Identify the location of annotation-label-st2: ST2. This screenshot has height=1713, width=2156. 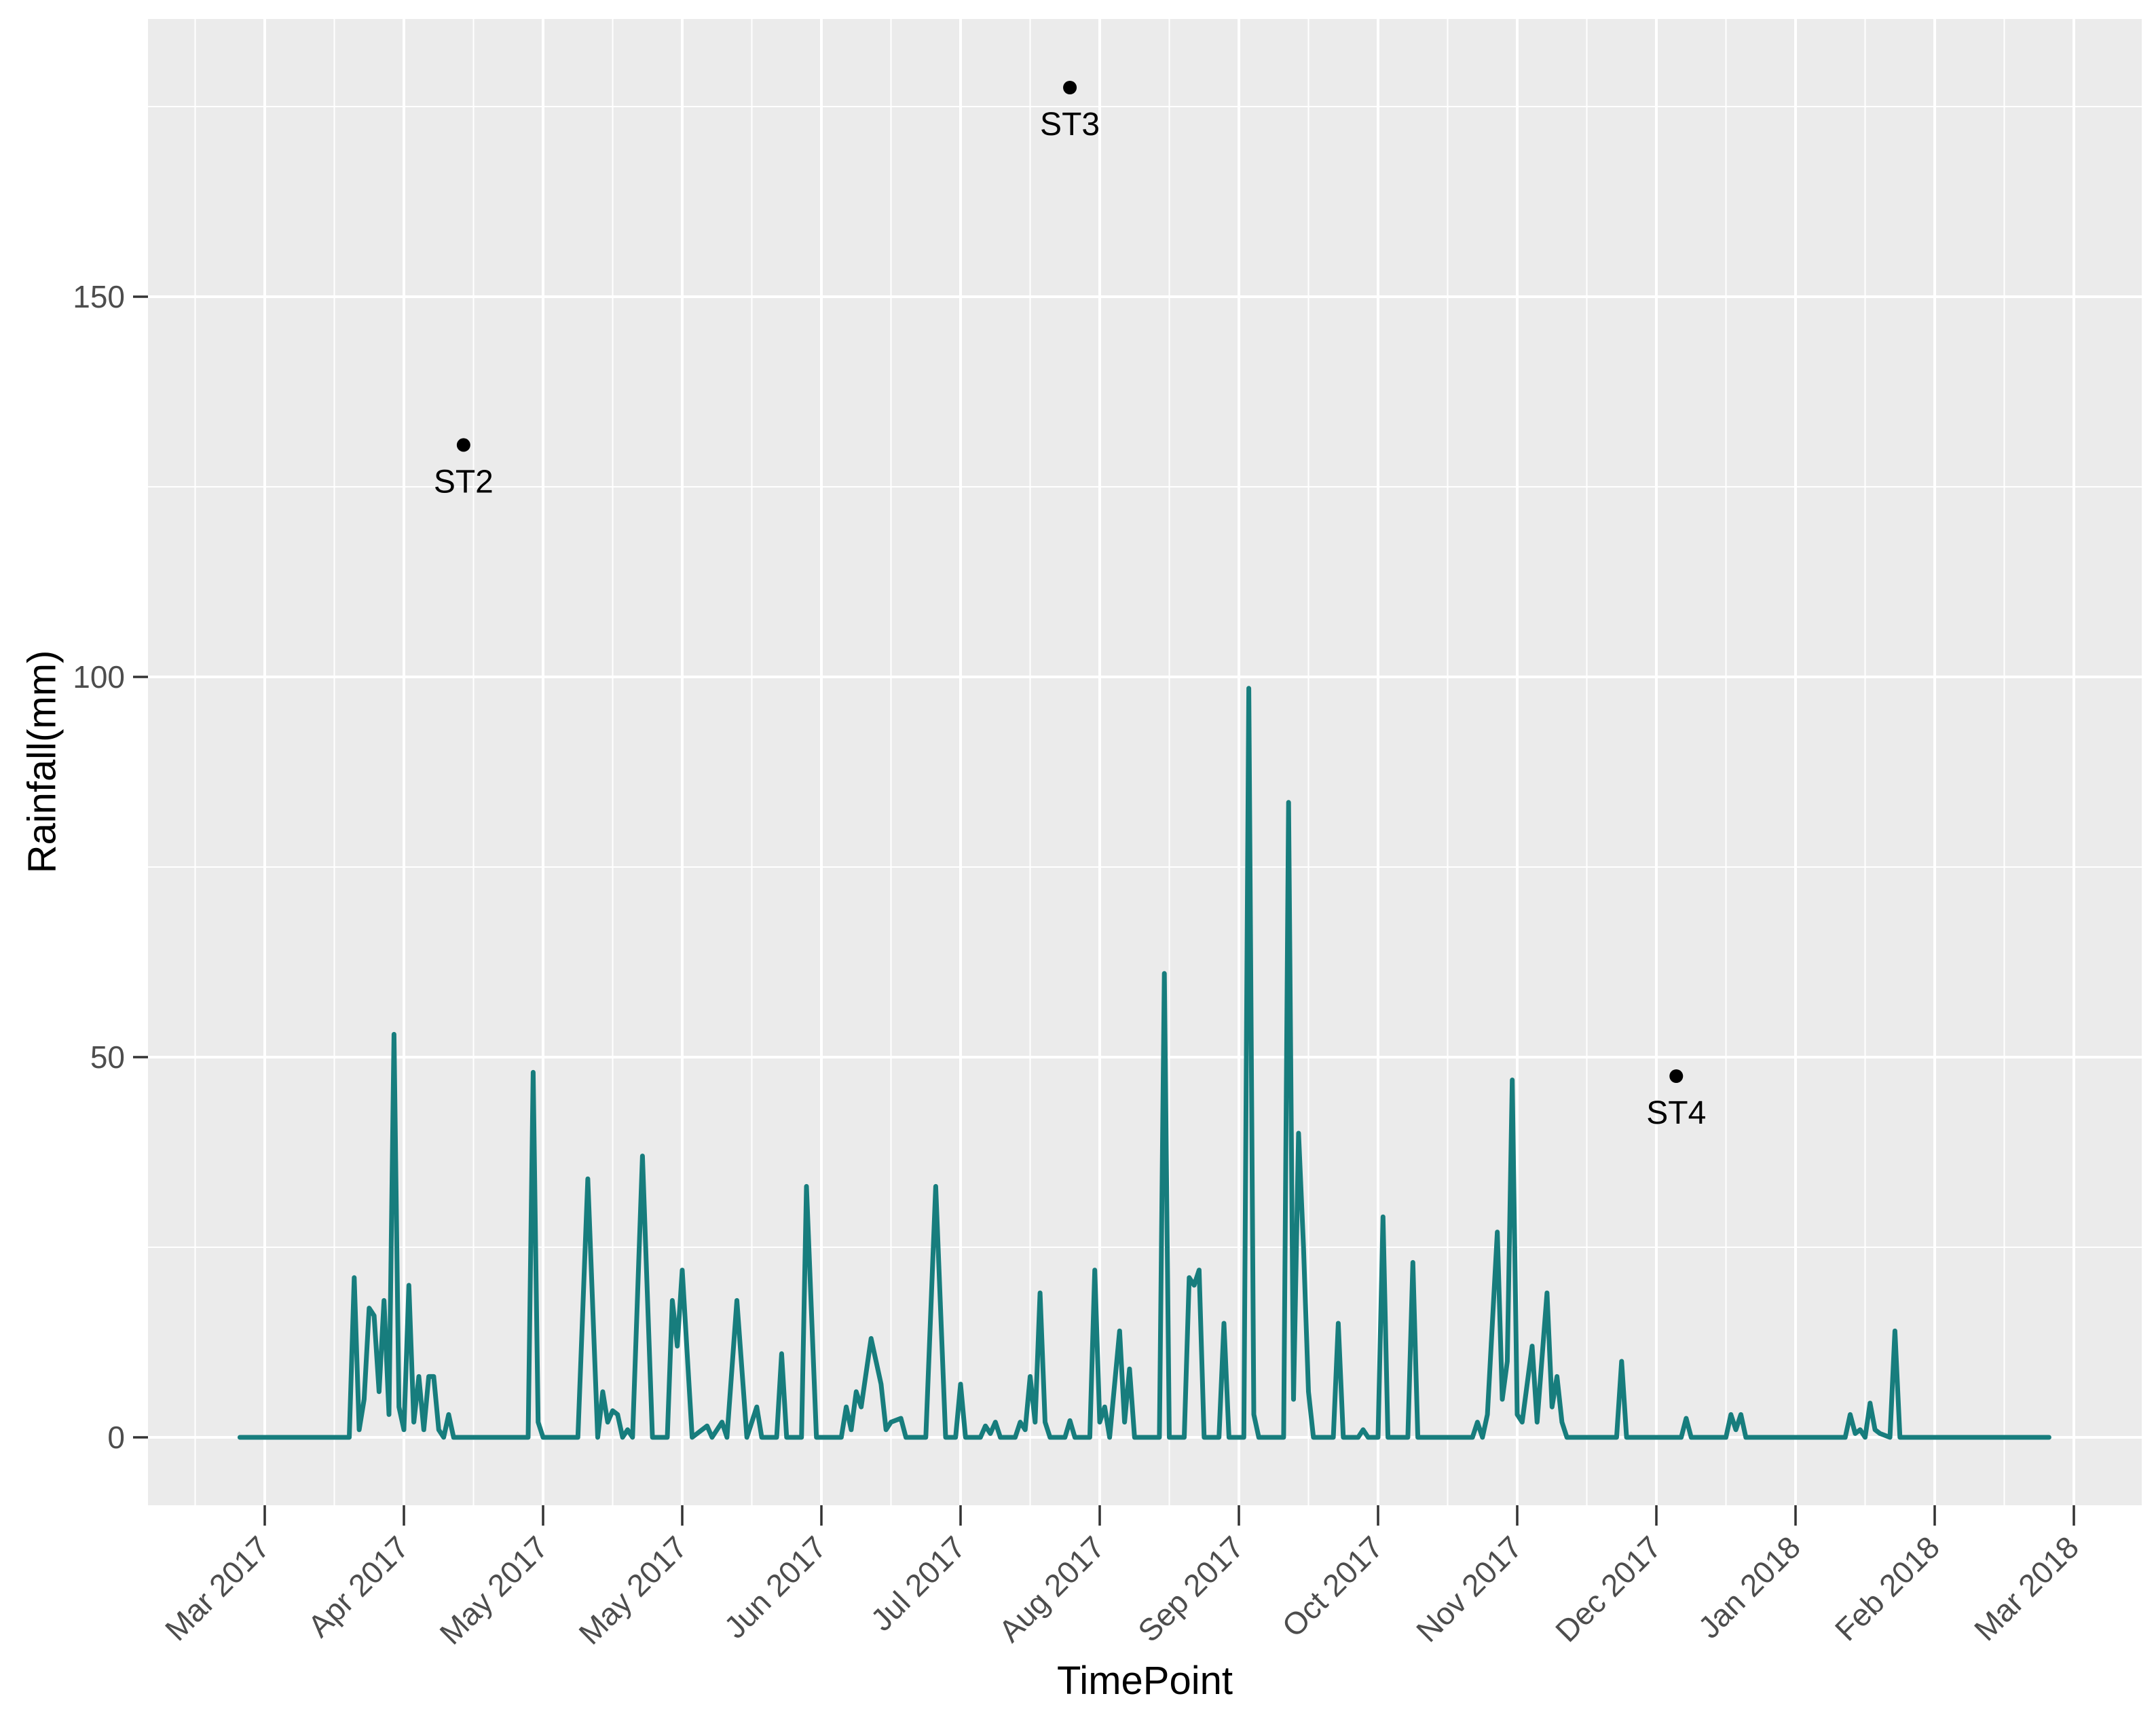
(464, 482).